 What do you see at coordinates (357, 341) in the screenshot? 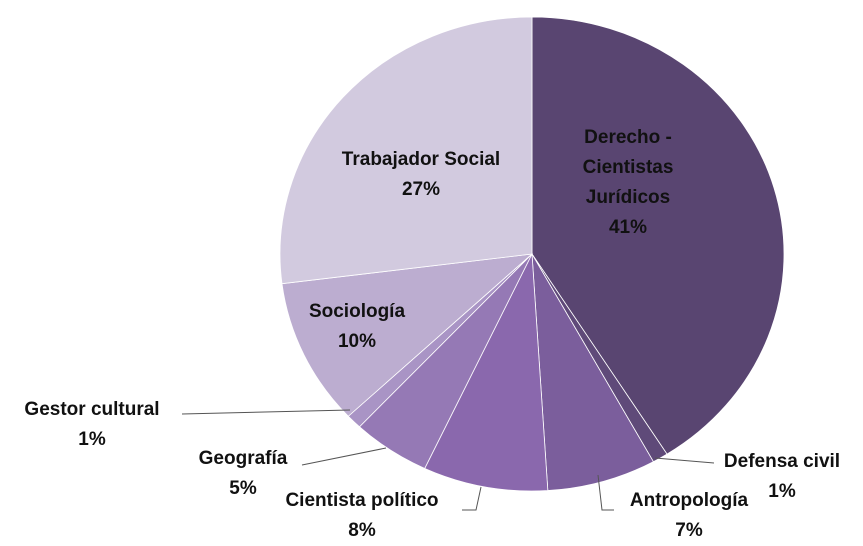
I see `percent-label: 10%` at bounding box center [357, 341].